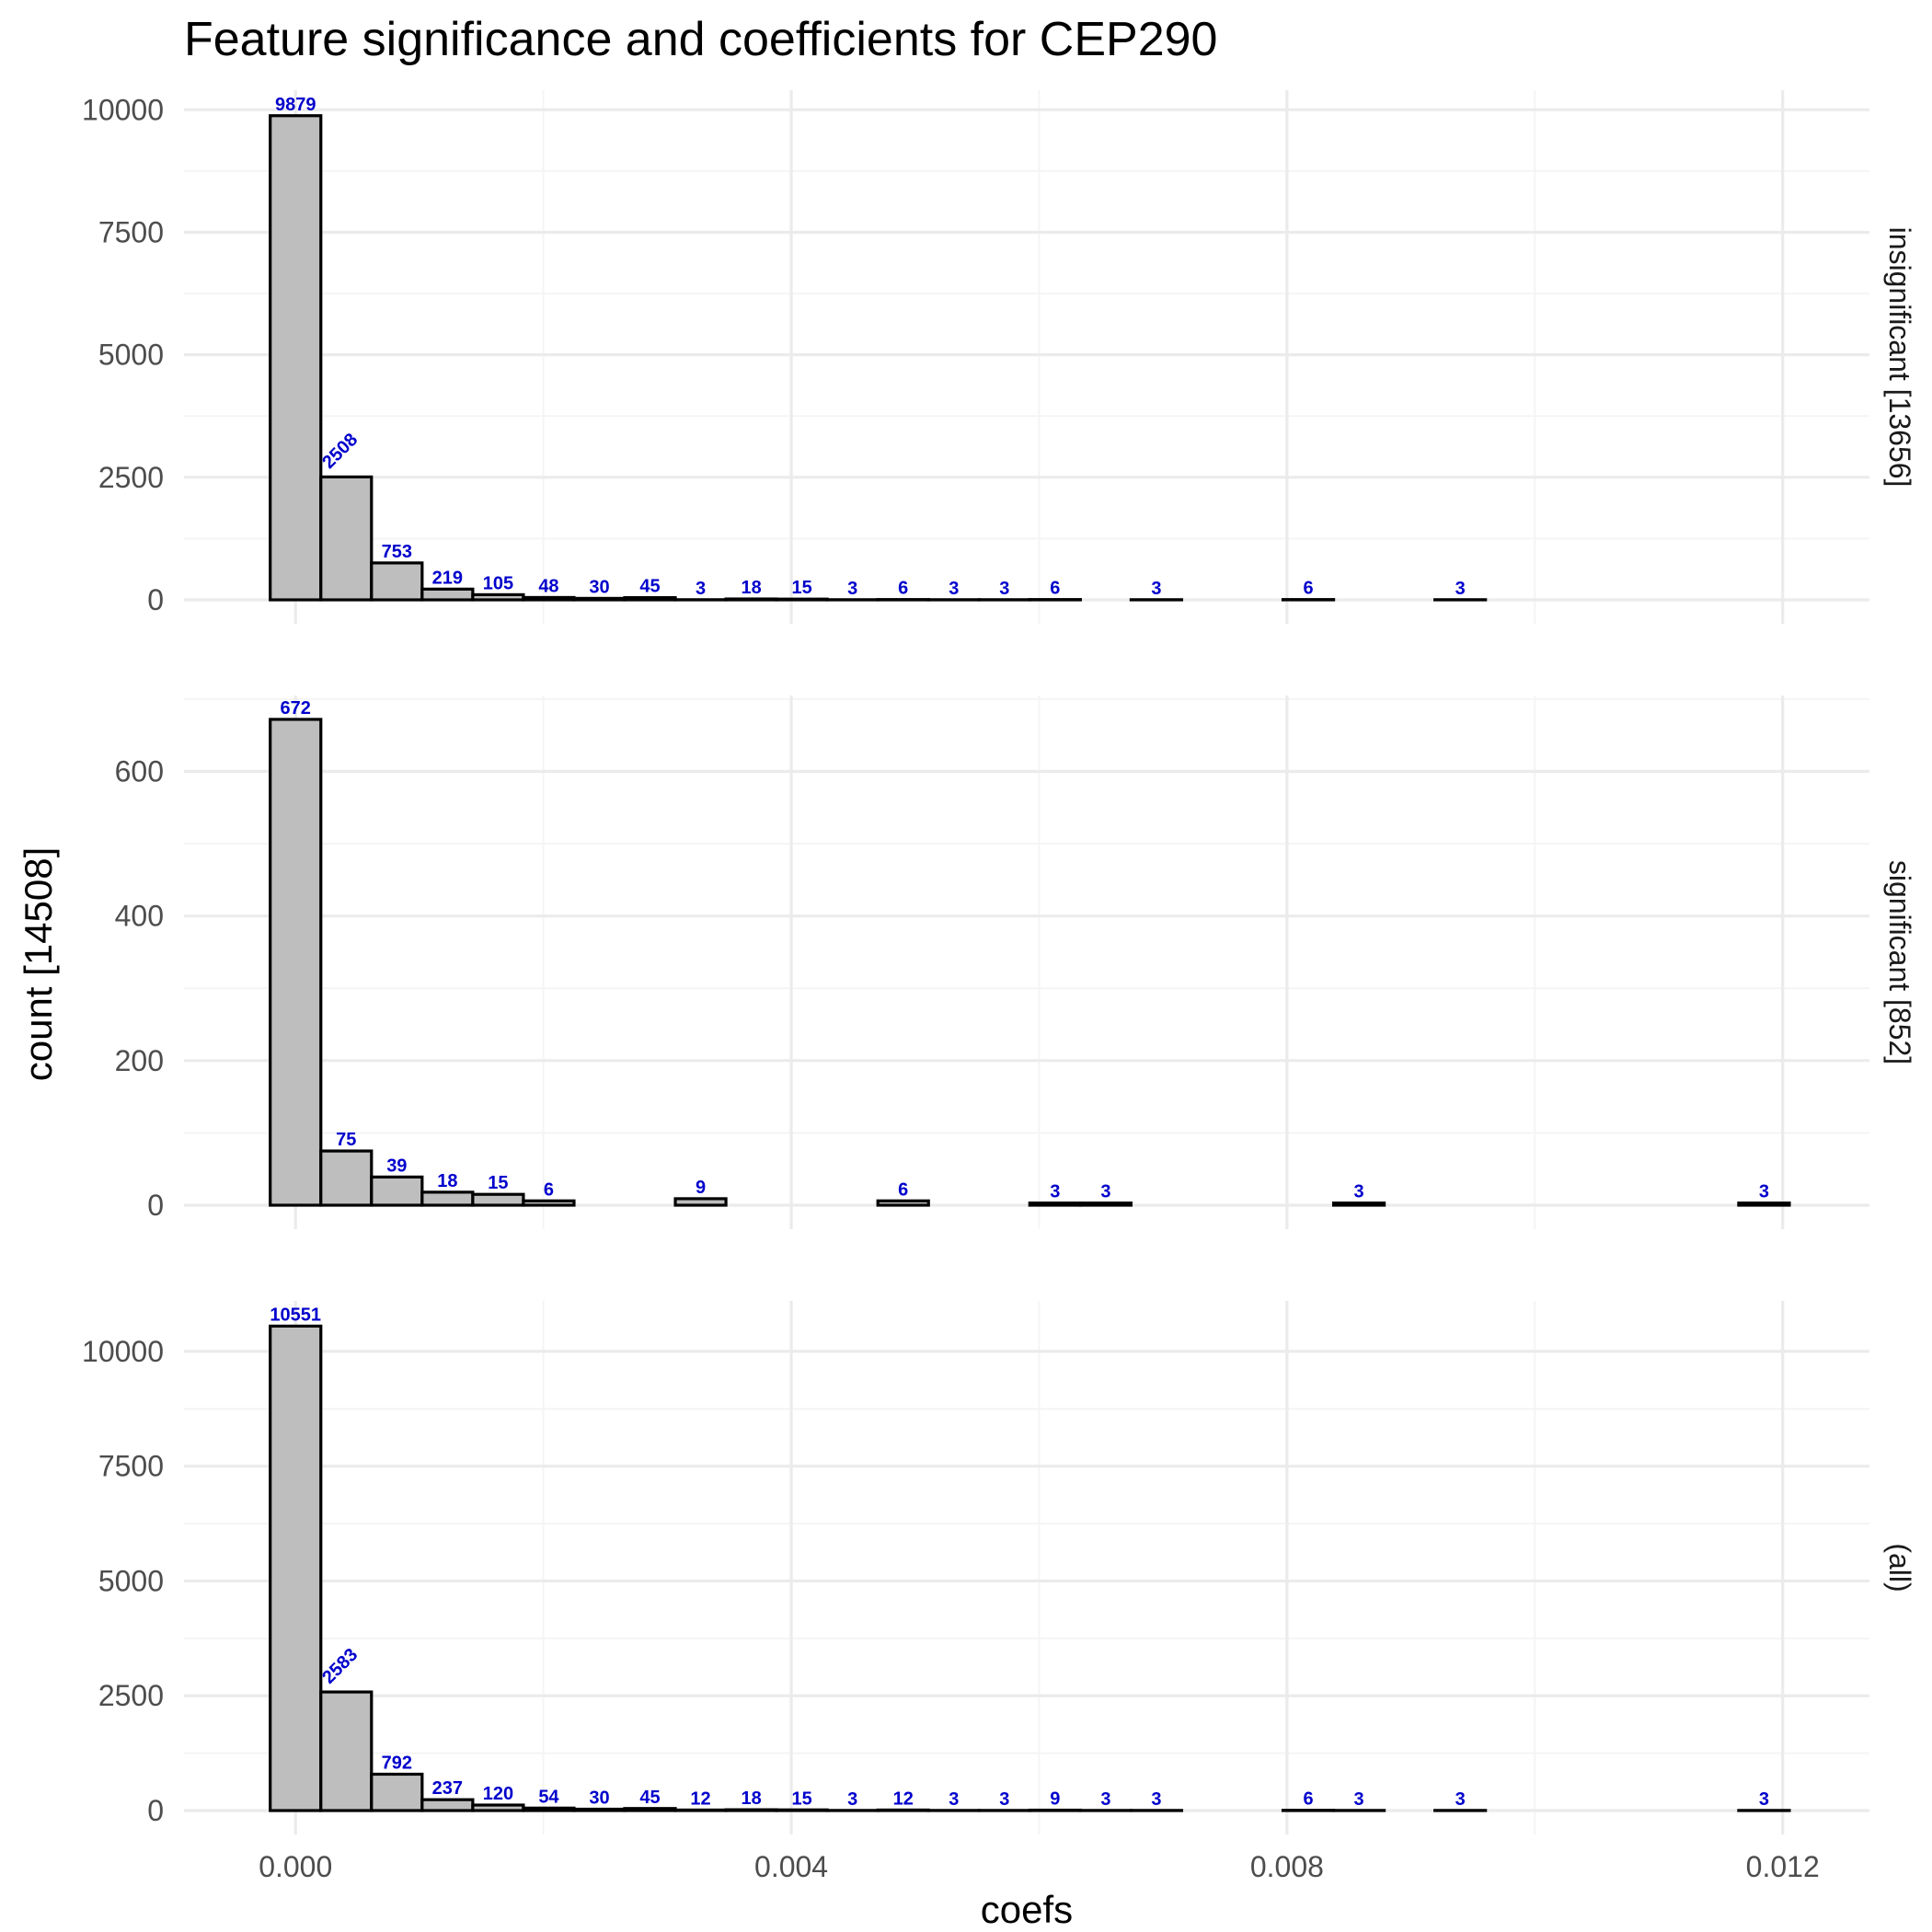 This screenshot has height=1932, width=1932. I want to click on facet-strip-label: insignificant [13656], so click(1899, 357).